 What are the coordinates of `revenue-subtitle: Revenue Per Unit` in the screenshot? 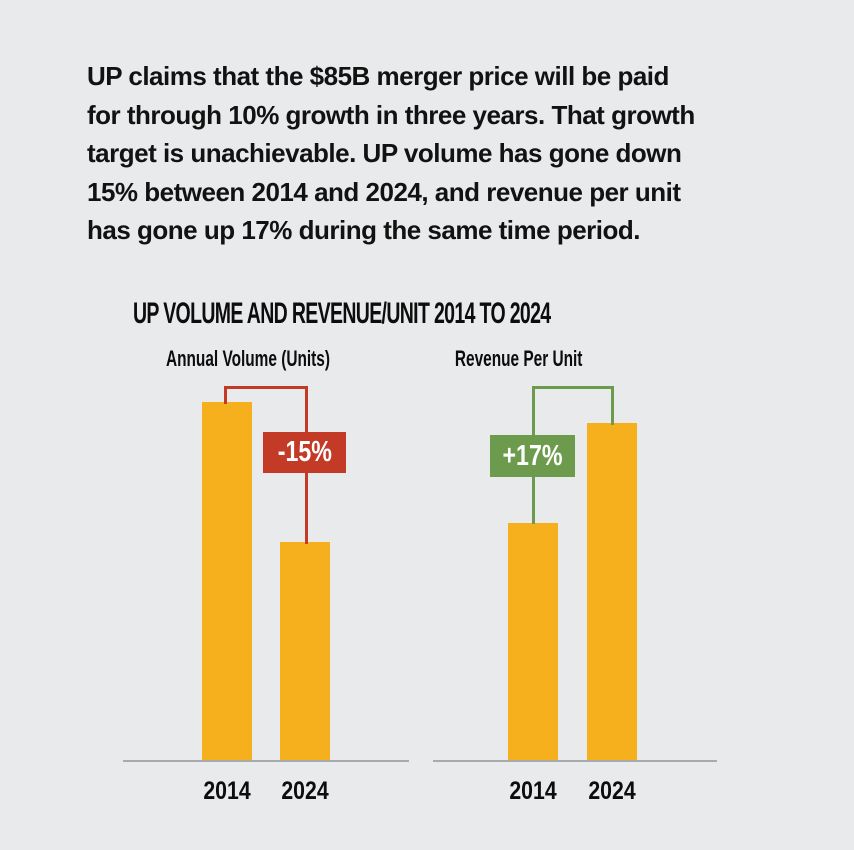 It's located at (518, 358).